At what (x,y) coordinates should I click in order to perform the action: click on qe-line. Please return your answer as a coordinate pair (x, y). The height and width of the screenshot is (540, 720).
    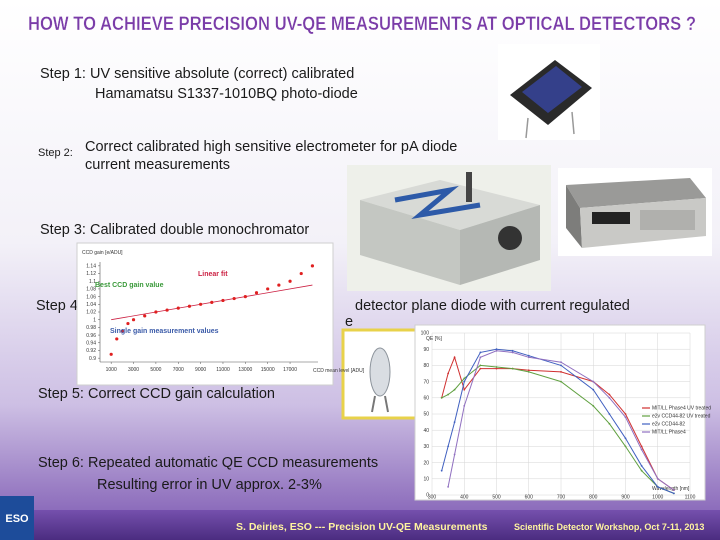
    Looking at the image, I should click on (561, 420).